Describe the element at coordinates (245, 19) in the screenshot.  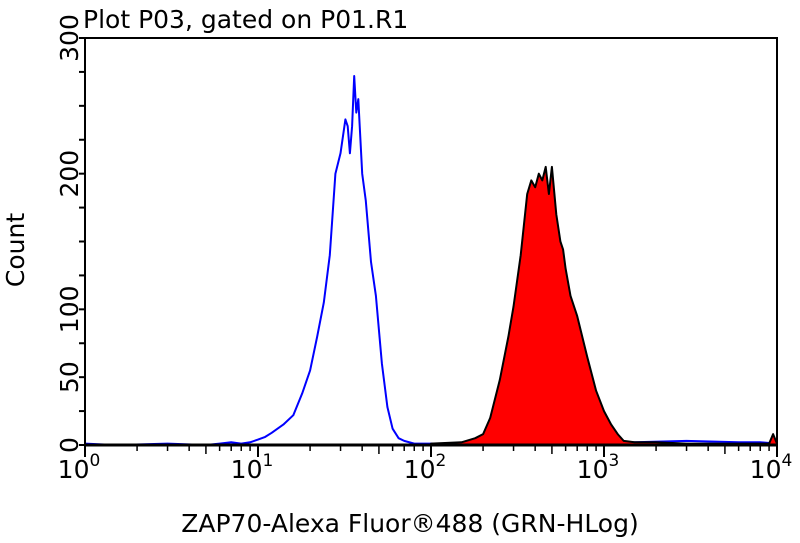
I see `chart-title: Plot P03, gated on P01.R1` at that location.